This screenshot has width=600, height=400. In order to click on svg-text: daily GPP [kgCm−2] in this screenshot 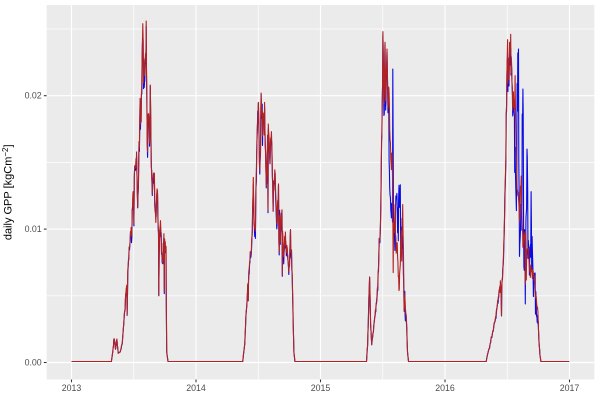, I will do `click(8, 192)`.